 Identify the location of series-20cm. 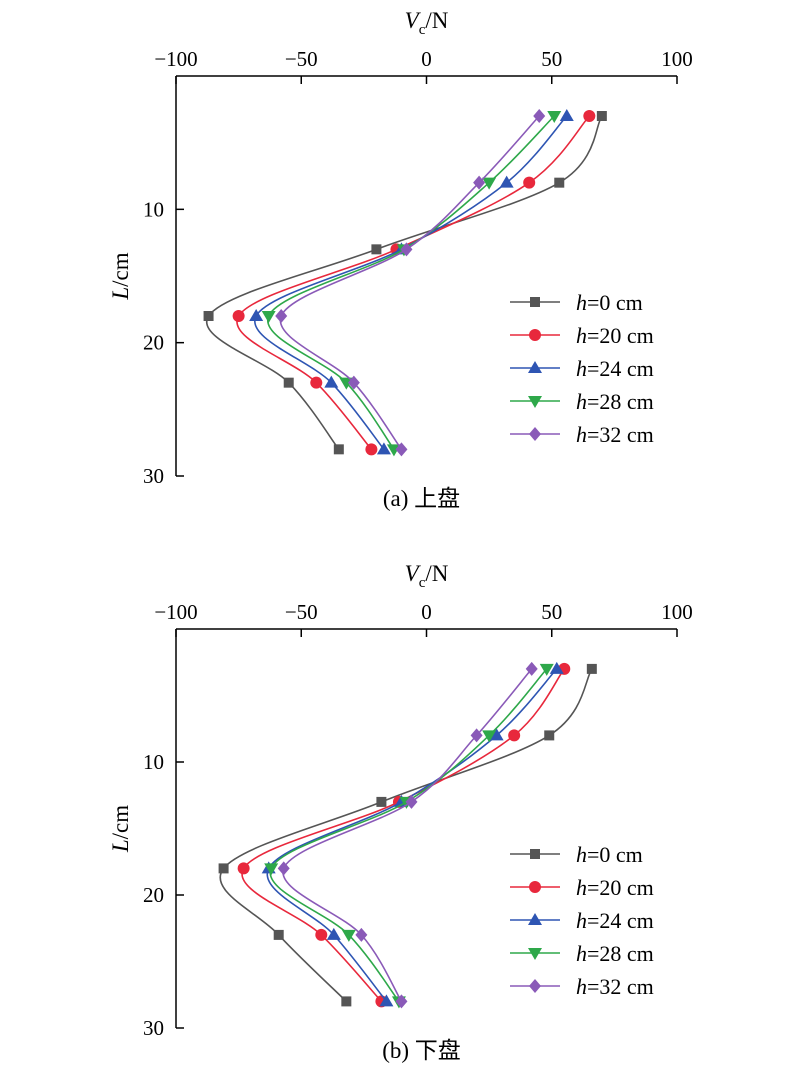
(414, 283).